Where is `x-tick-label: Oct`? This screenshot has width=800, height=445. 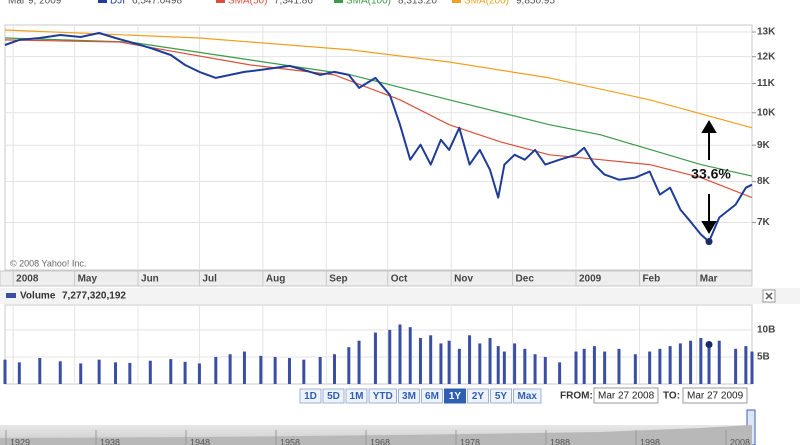 x-tick-label: Oct is located at coordinates (399, 279).